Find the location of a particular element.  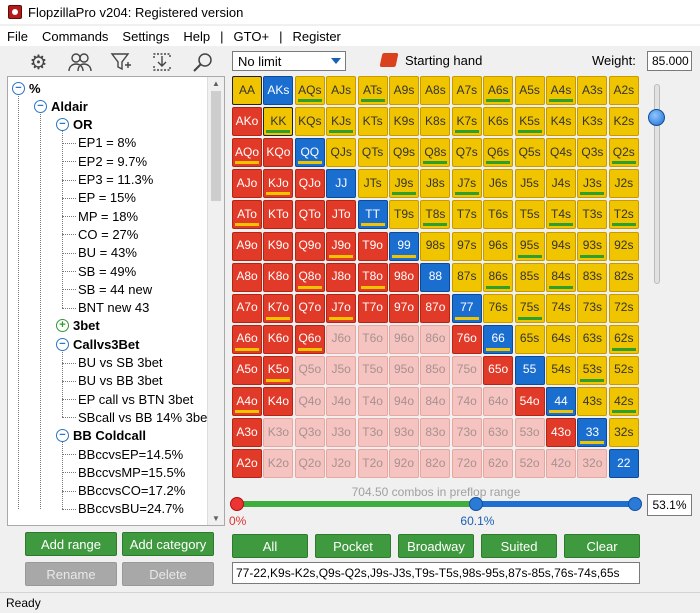

hand-cell-T3o: T3o is located at coordinates (372, 433).